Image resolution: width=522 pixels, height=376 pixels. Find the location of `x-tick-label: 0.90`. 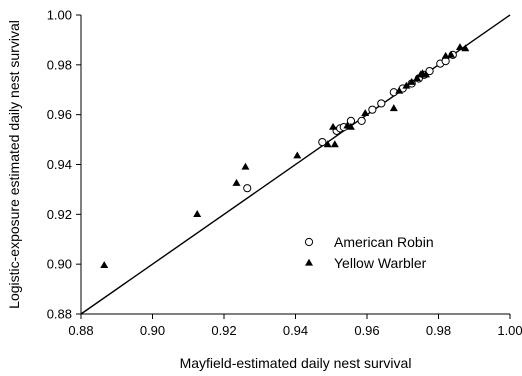

x-tick-label: 0.90 is located at coordinates (152, 330).